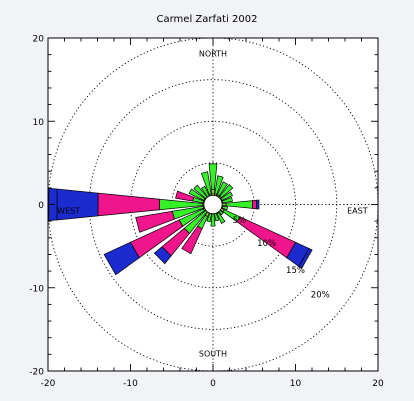 This screenshot has height=401, width=414. Describe the element at coordinates (41, 206) in the screenshot. I see `y-tick-label: 0` at that location.